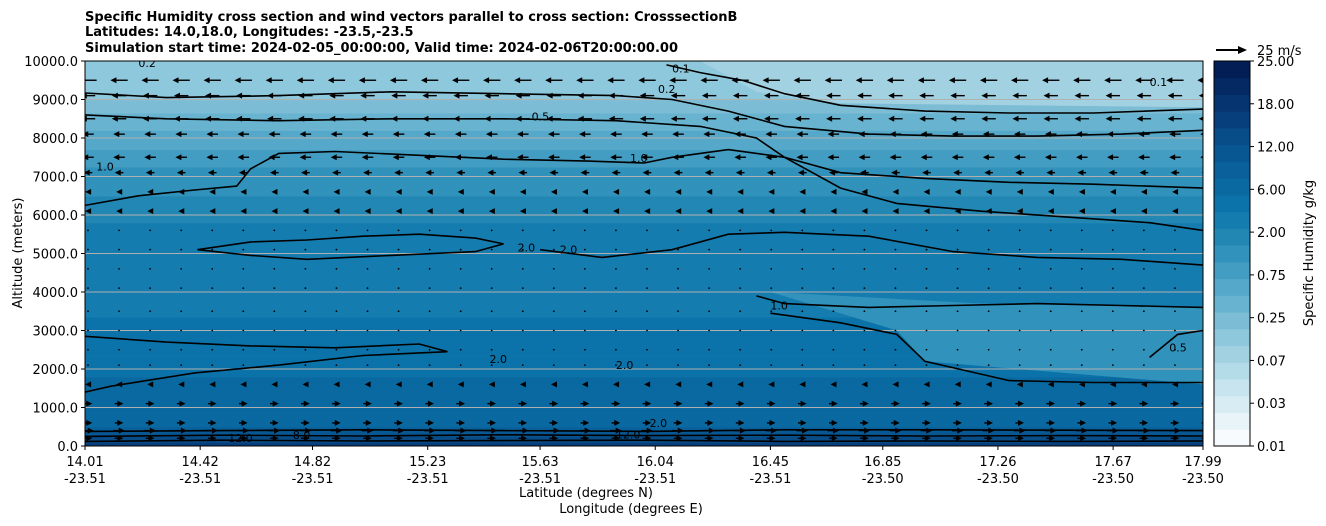  I want to click on wind-reference-key: 25 m/s, so click(1259, 51).